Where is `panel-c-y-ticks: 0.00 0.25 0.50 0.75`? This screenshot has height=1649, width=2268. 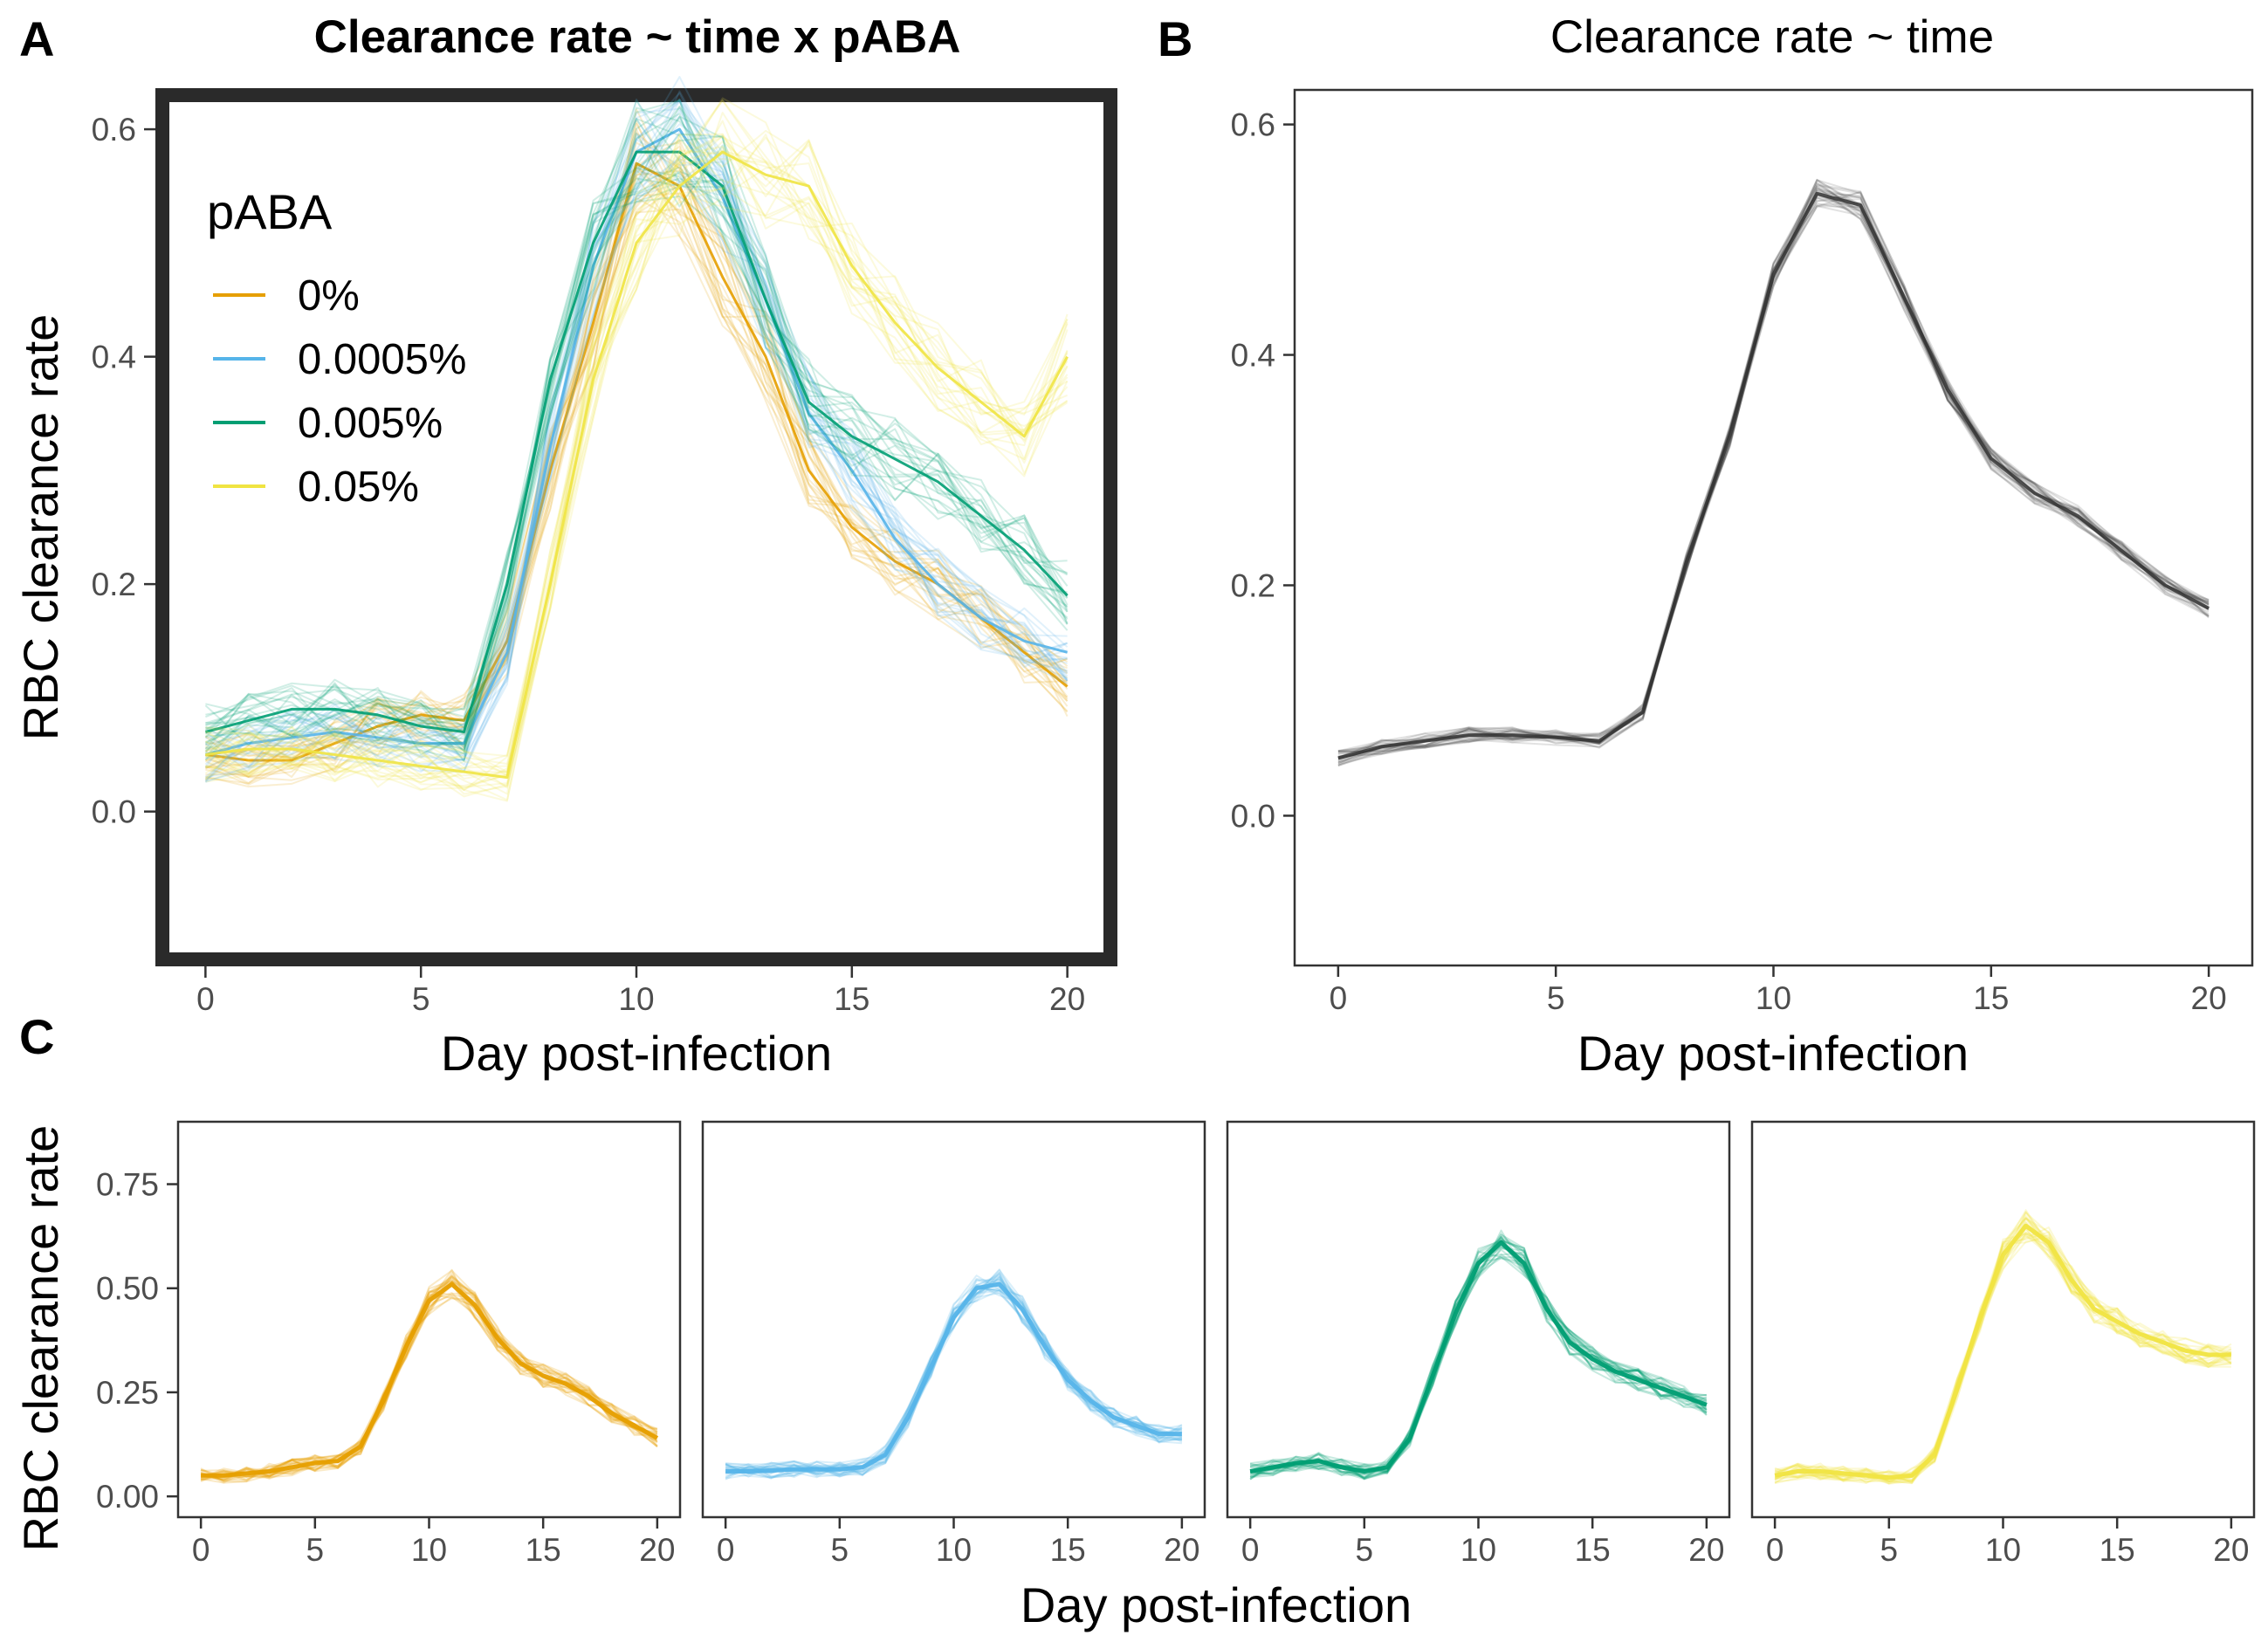
panel-c-y-ticks: 0.00 0.25 0.50 0.75 is located at coordinates (137, 1341).